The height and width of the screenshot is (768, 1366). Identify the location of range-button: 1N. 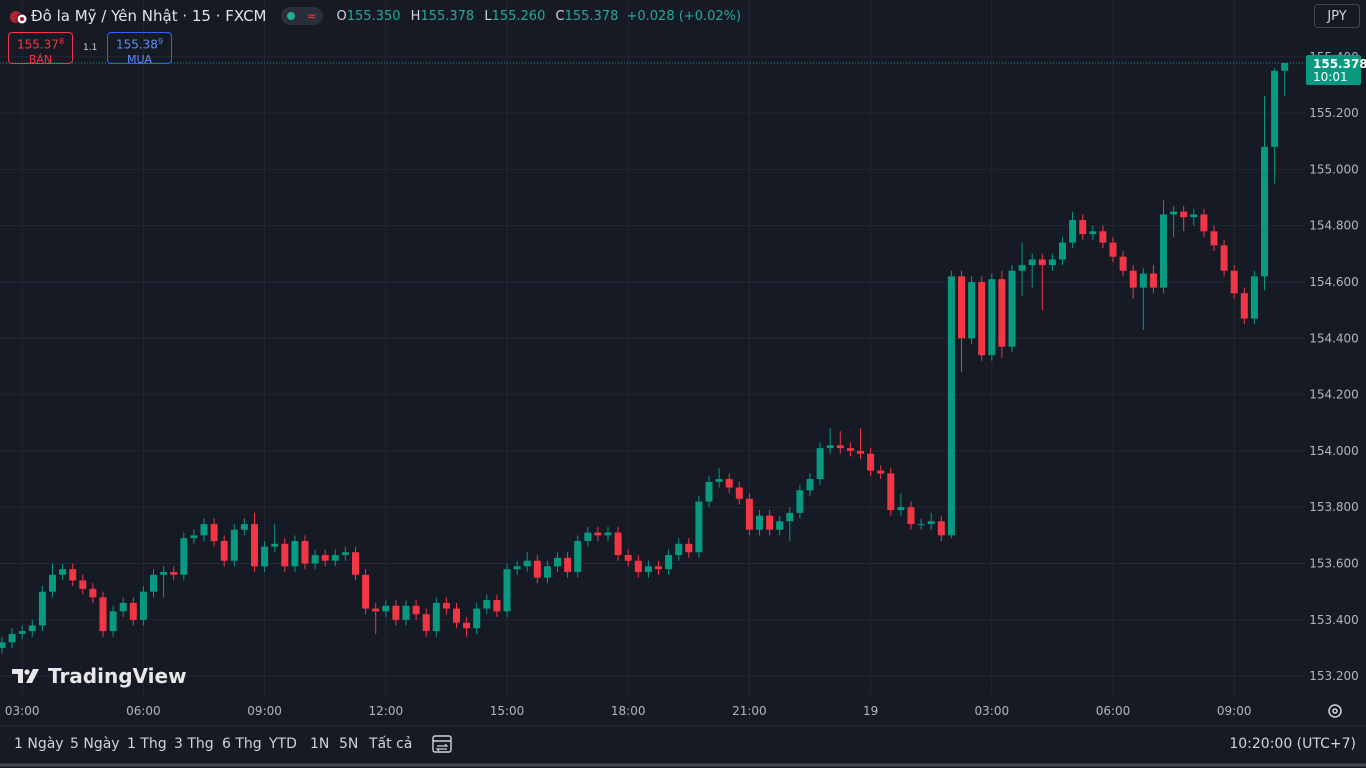
(320, 744).